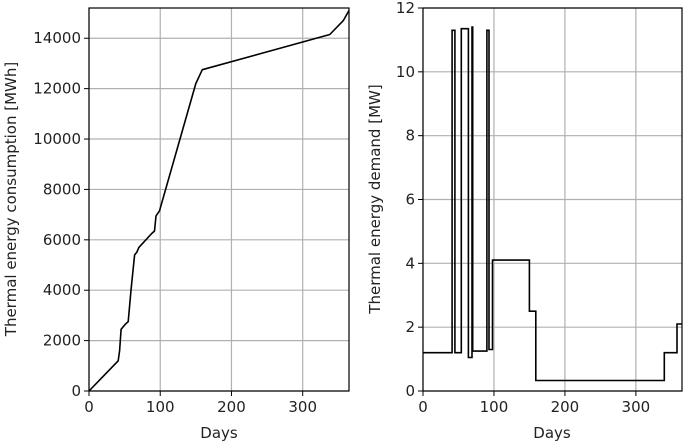  What do you see at coordinates (62, 189) in the screenshot?
I see `y-tick-label: 8000` at bounding box center [62, 189].